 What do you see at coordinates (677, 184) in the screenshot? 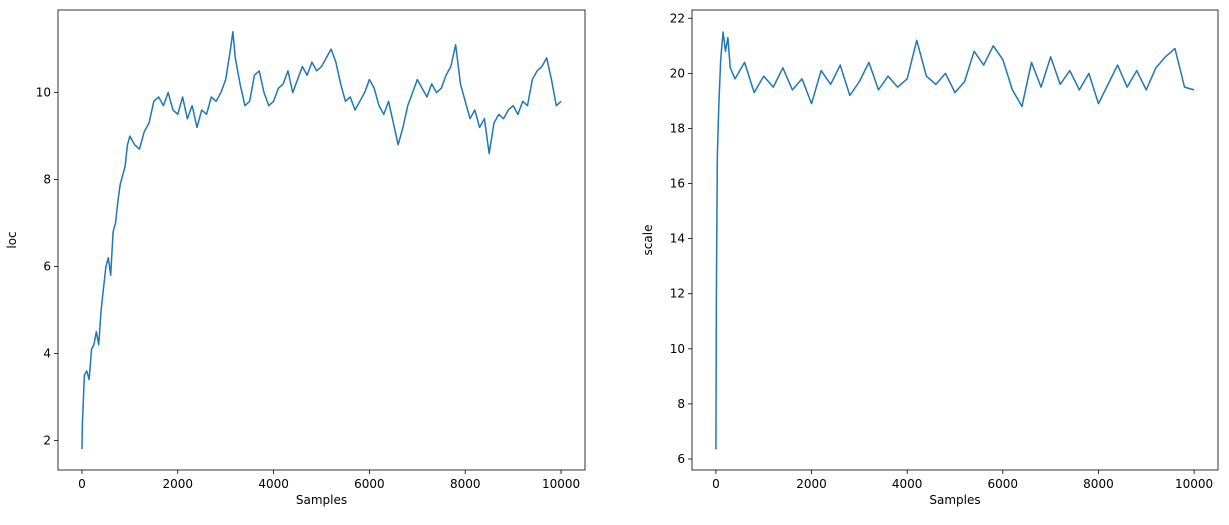
I see `y-tick-label: 16` at bounding box center [677, 184].